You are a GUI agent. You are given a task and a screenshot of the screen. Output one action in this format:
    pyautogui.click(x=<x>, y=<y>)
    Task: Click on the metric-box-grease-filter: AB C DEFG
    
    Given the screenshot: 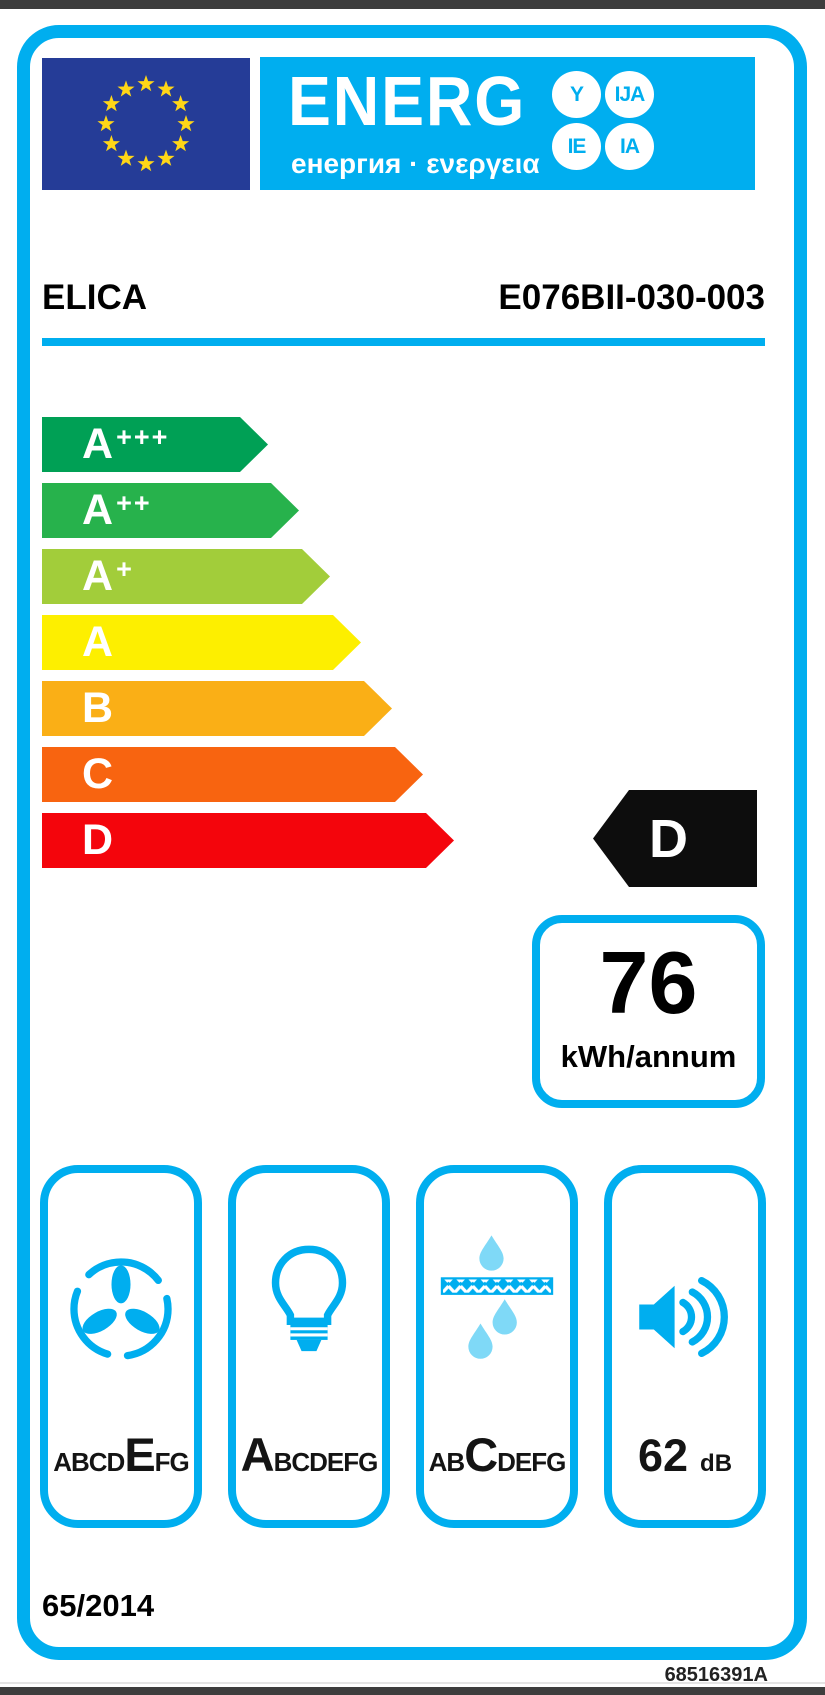 What is the action you would take?
    pyautogui.click(x=497, y=1346)
    